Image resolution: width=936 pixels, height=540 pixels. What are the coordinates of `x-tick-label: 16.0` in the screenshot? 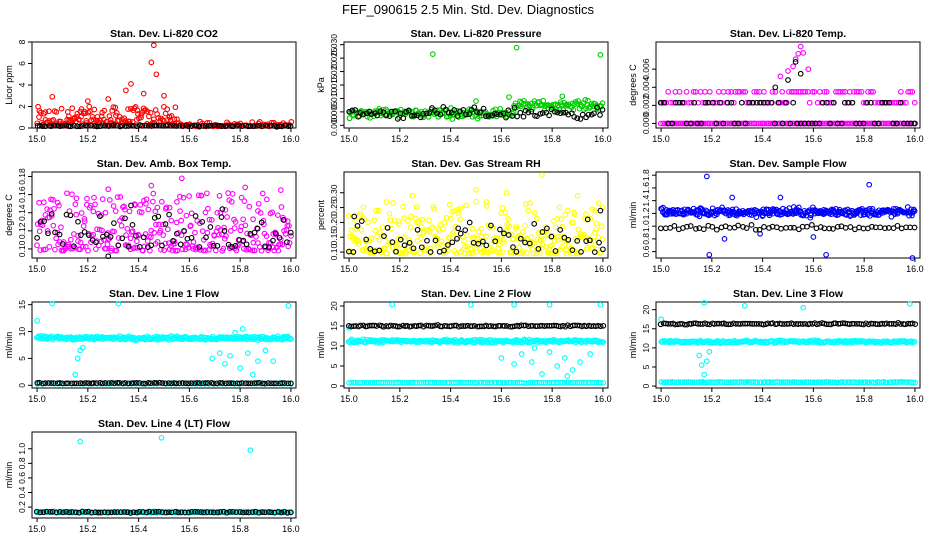 It's located at (915, 139).